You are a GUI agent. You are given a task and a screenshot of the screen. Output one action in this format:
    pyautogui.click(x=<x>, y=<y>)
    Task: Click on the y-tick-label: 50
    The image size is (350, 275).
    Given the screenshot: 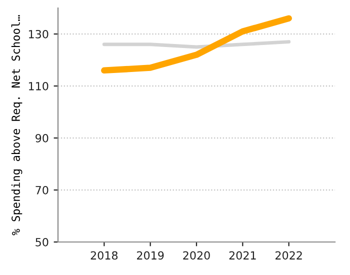 What is the action you would take?
    pyautogui.click(x=42, y=242)
    